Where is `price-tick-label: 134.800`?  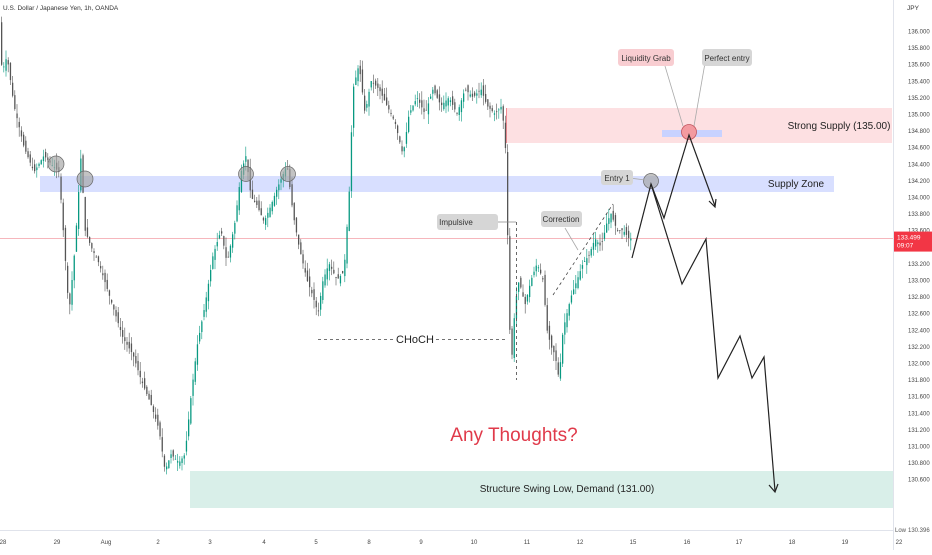
price-tick-label: 134.800 is located at coordinates (919, 132).